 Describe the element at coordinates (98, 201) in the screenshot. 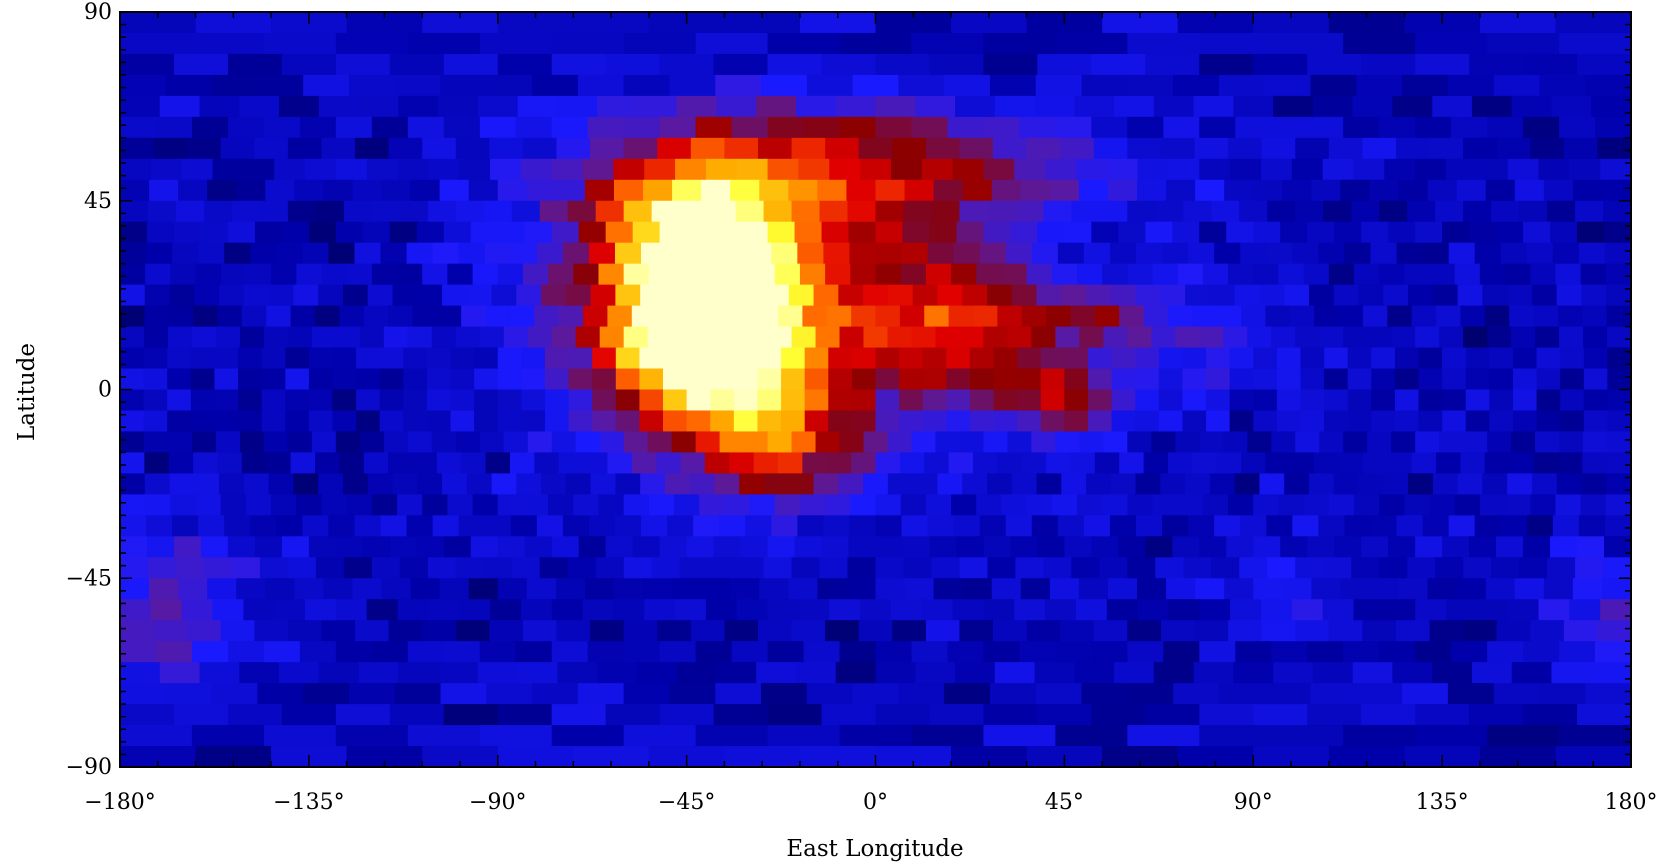

I see `y-tick-label: 45` at that location.